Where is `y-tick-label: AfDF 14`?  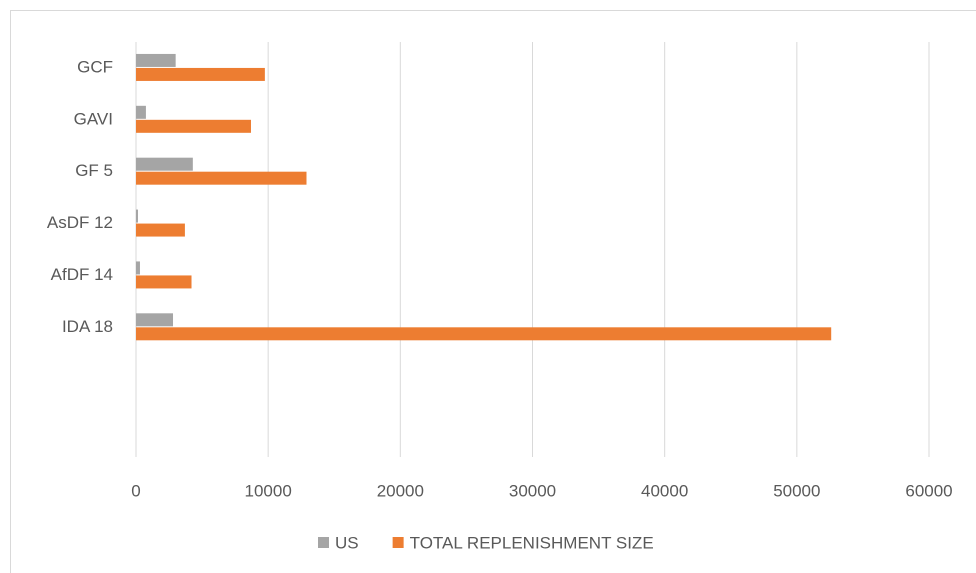 y-tick-label: AfDF 14 is located at coordinates (82, 274).